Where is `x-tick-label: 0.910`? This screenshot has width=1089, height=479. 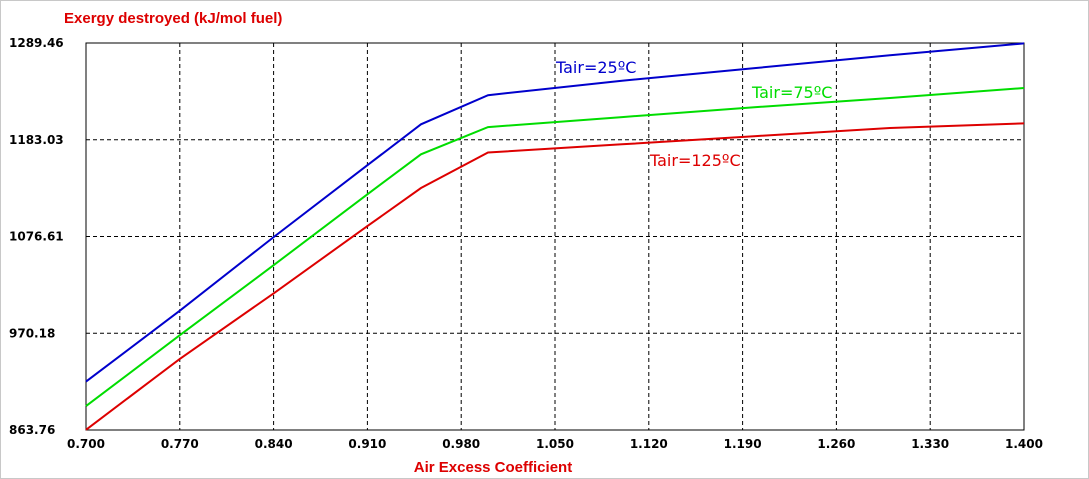
x-tick-label: 0.910 is located at coordinates (367, 444).